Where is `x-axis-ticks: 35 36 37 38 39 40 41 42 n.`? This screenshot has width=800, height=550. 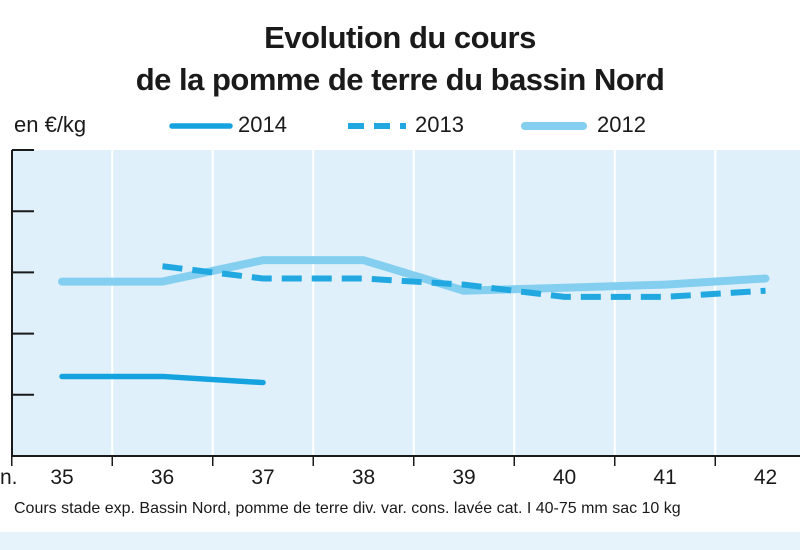
x-axis-ticks: 35 36 37 38 39 40 41 42 n. is located at coordinates (388, 472).